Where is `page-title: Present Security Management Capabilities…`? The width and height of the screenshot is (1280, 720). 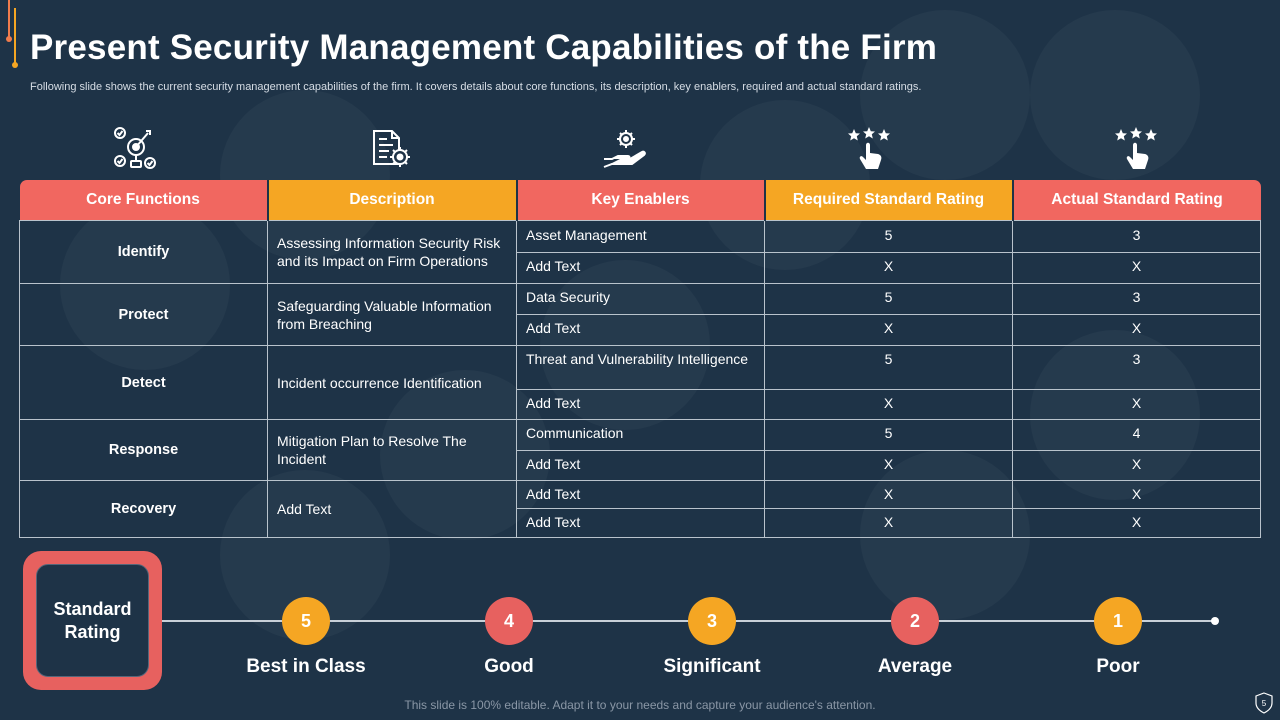 page-title: Present Security Management Capabilities… is located at coordinates (484, 47).